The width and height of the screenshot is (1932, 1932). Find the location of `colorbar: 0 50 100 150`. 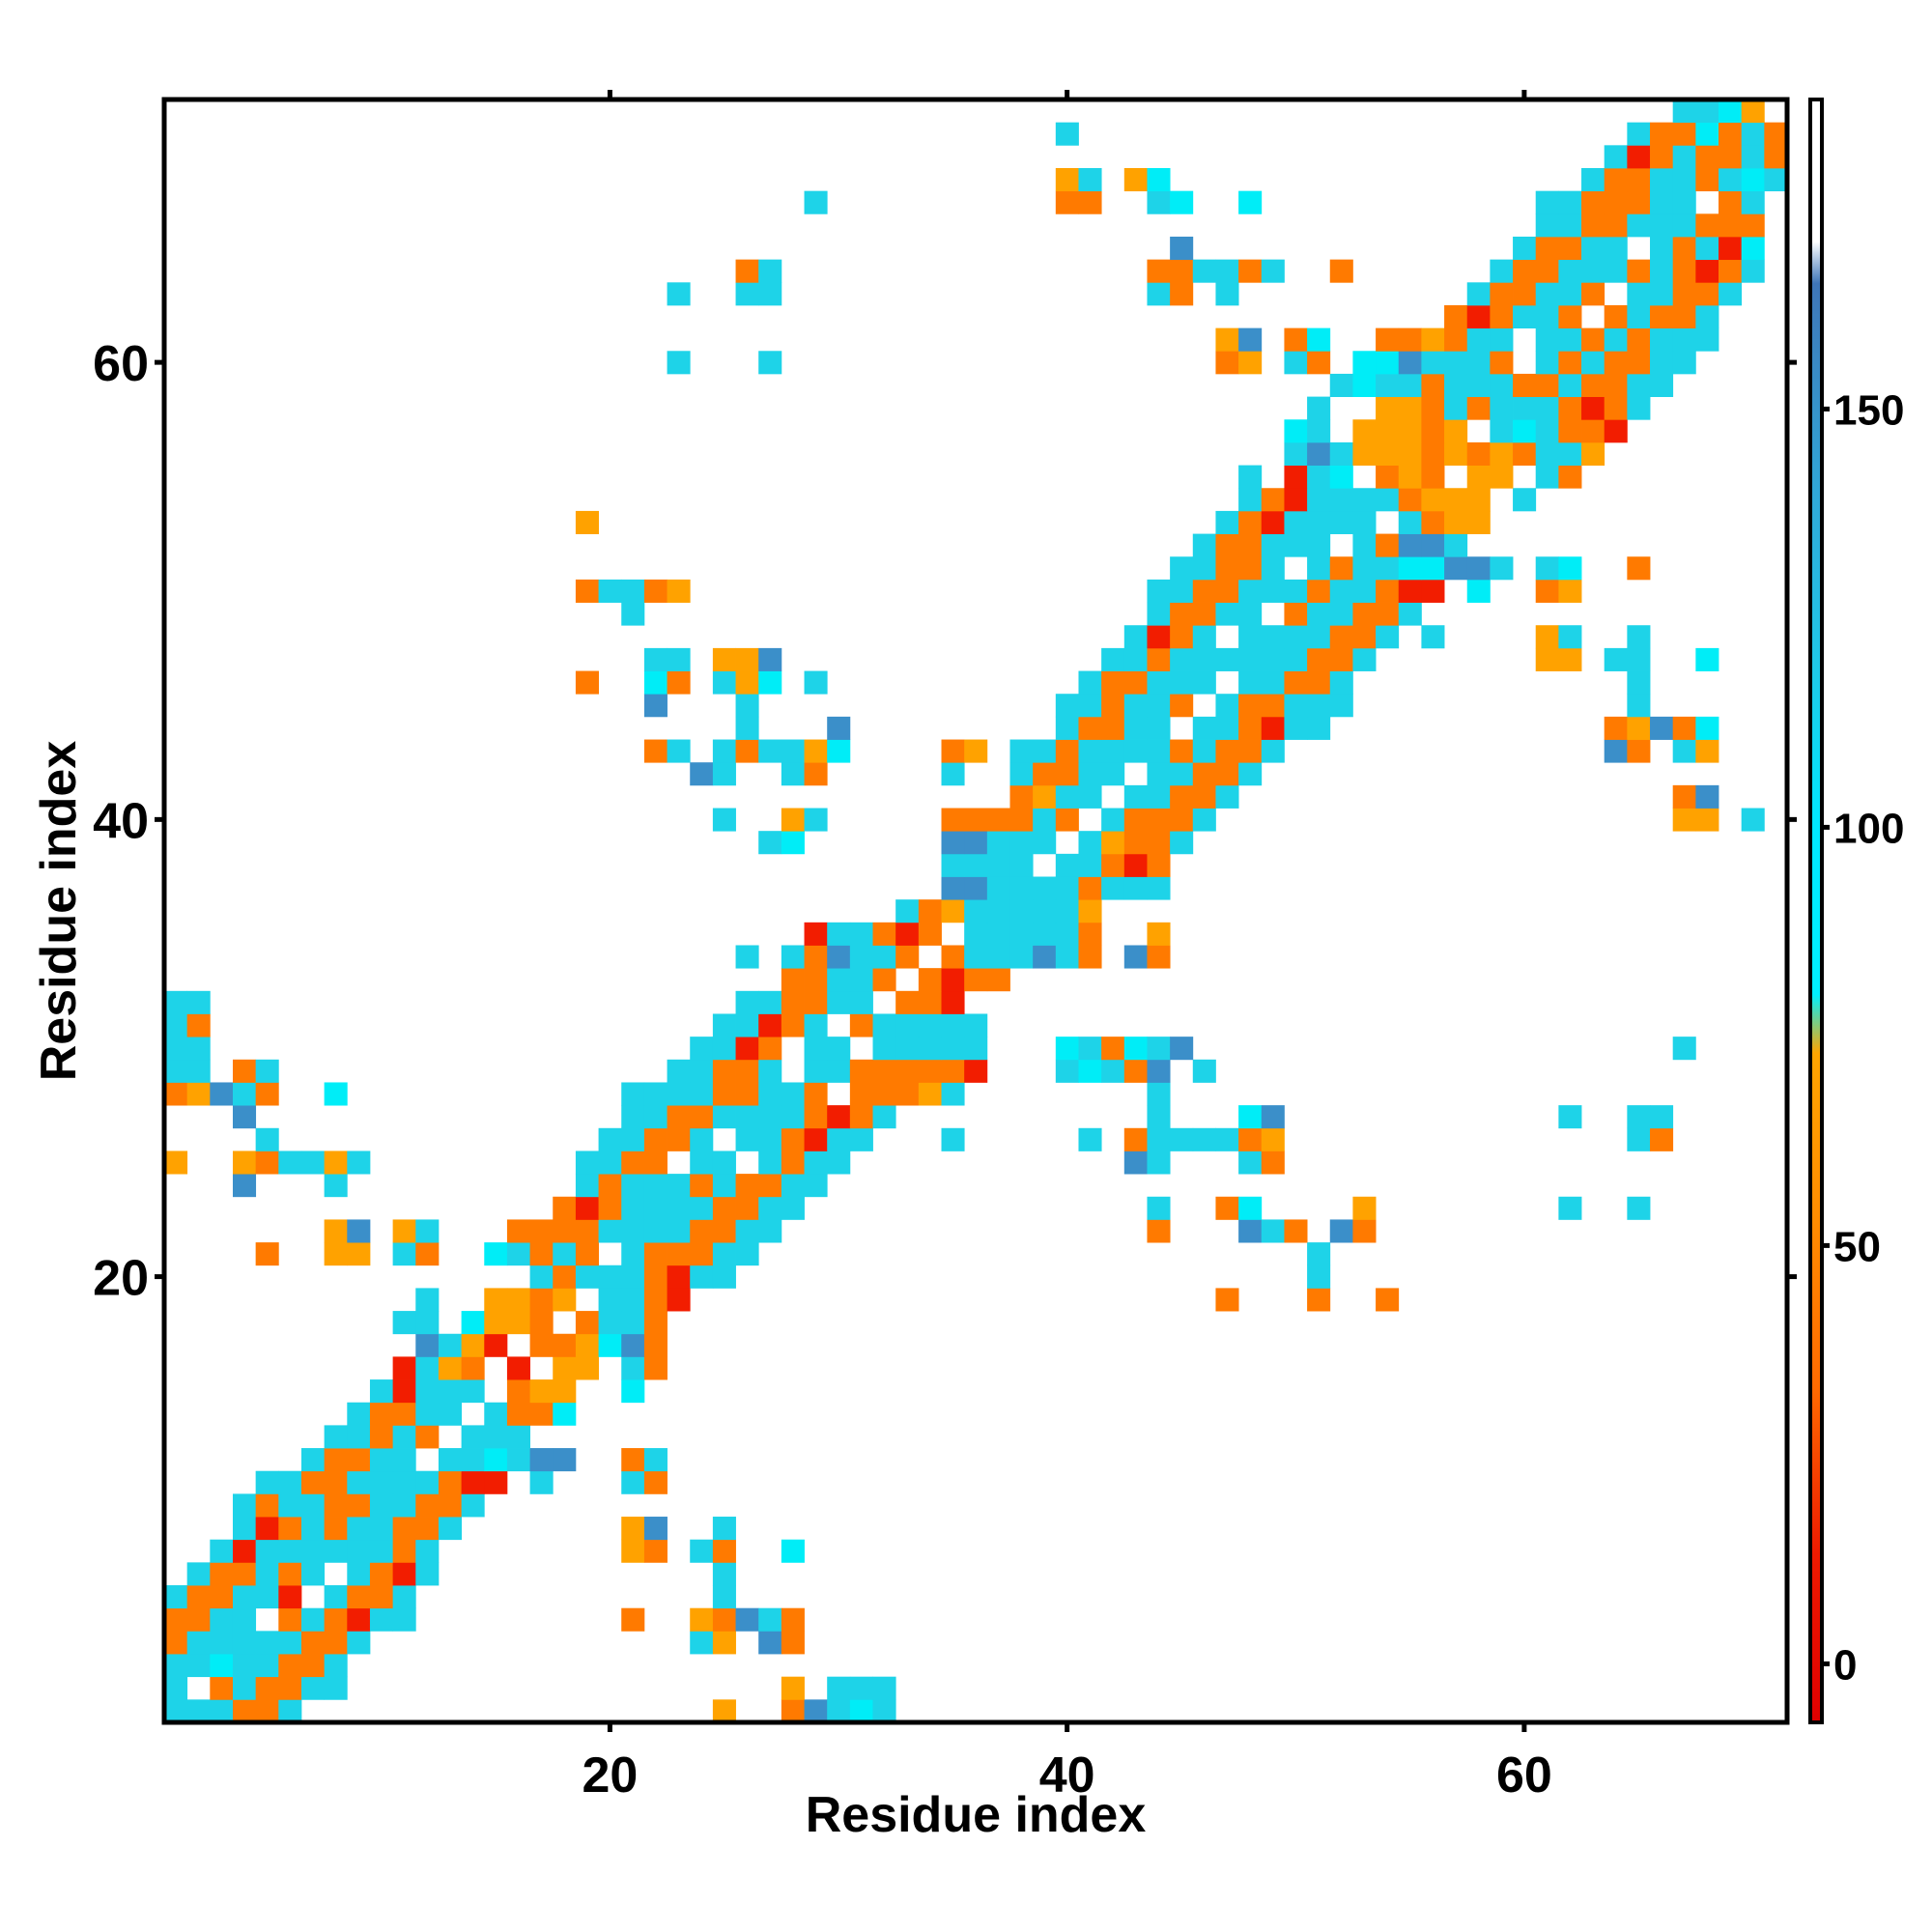

colorbar: 0 50 100 150 is located at coordinates (1856, 911).